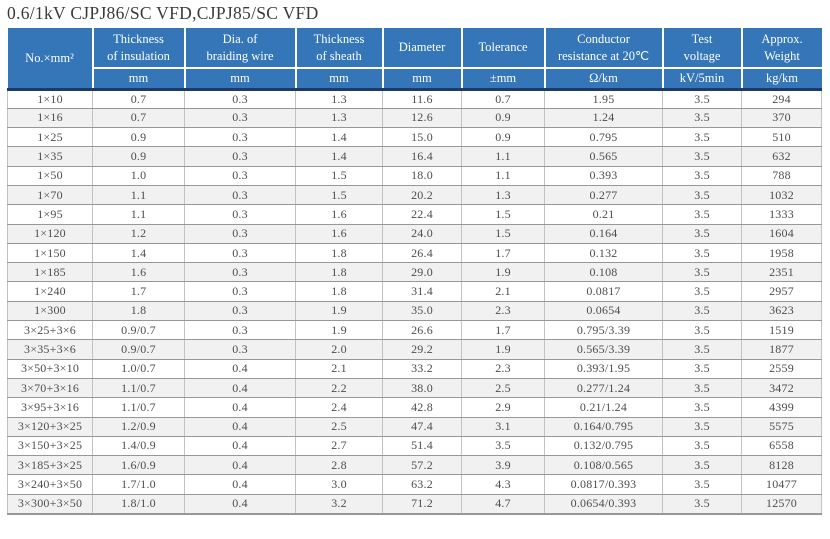 The image size is (830, 539). Describe the element at coordinates (138, 484) in the screenshot. I see `value-cell: 1.7/1.0` at that location.